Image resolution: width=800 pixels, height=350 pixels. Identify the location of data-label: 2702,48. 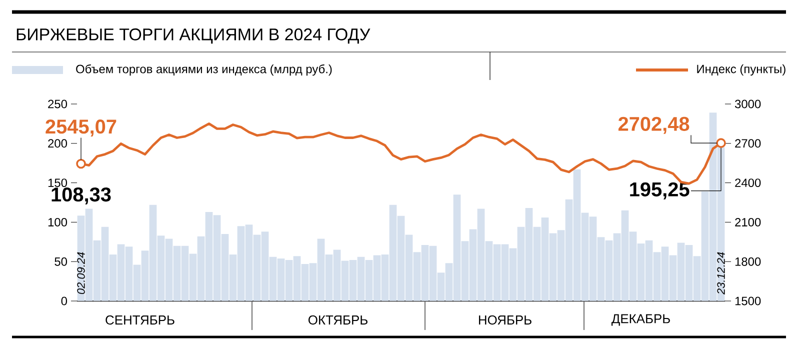
(654, 125).